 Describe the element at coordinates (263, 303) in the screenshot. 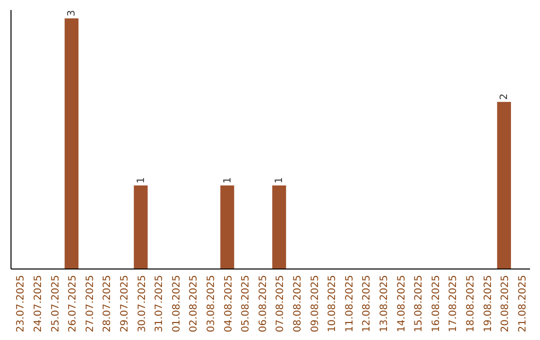

I see `x-tick-label: 06.08.2025` at that location.